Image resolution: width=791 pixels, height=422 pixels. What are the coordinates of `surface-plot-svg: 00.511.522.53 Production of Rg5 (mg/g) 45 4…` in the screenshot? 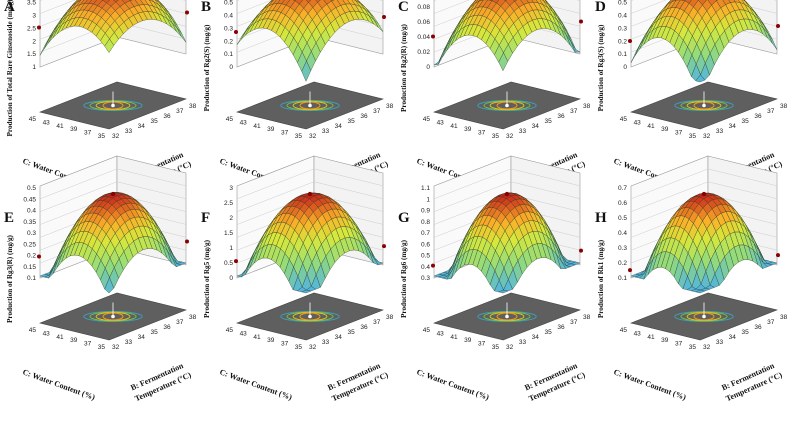 It's located at (298, 279).